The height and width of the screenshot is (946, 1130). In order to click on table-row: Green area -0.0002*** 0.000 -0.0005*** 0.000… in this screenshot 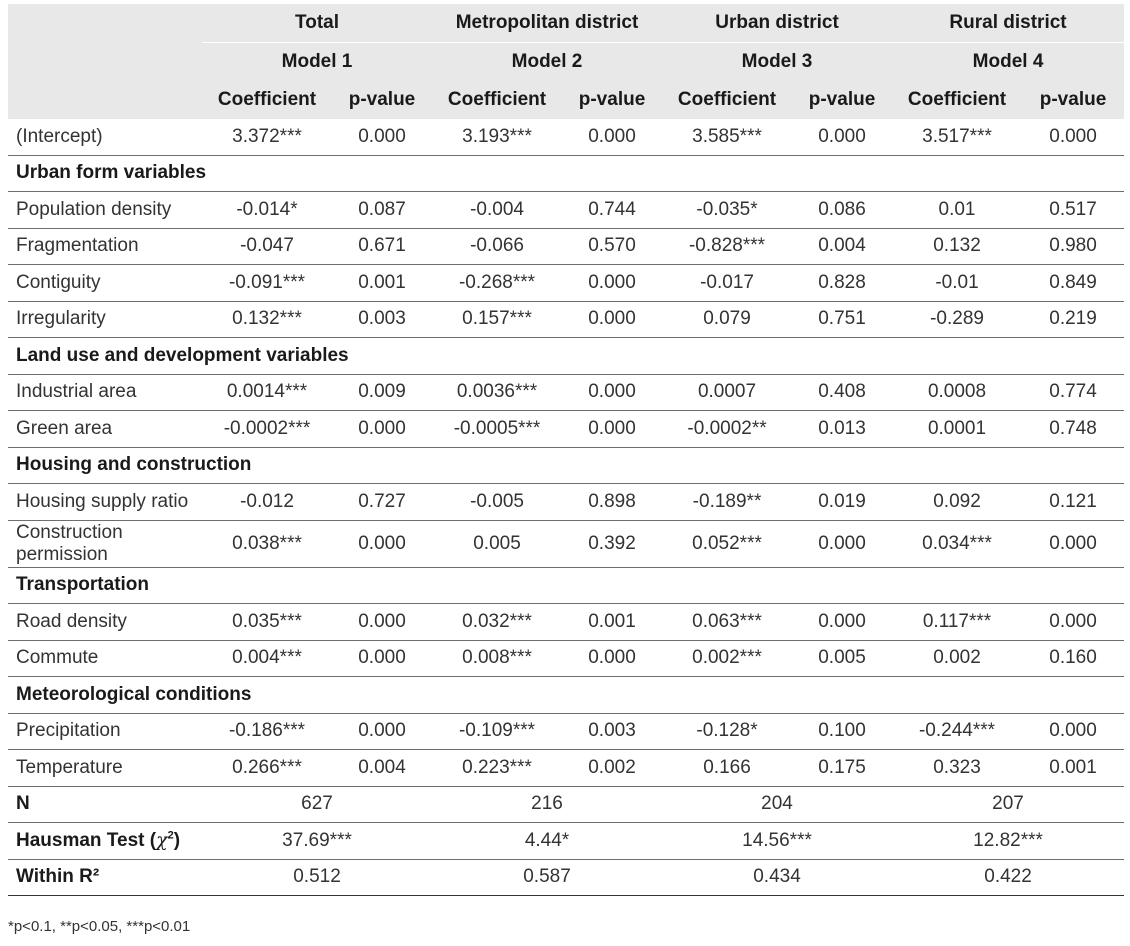, I will do `click(566, 429)`.